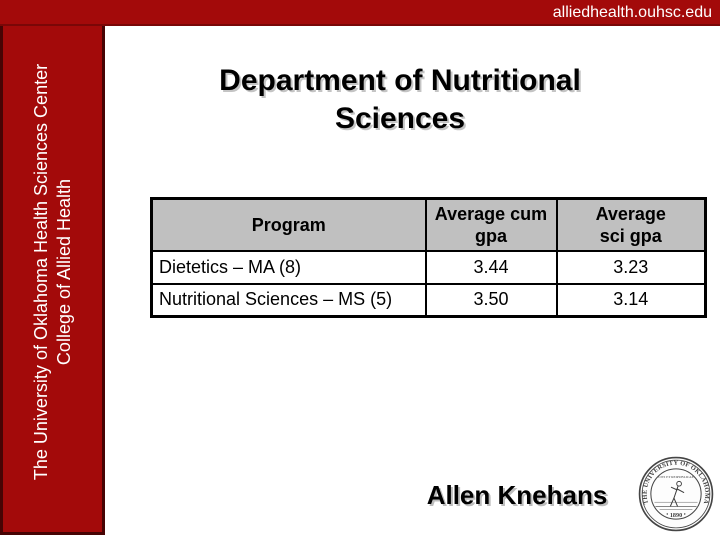 This screenshot has width=720, height=540. I want to click on sidebar-line-college: College of Allied Health, so click(64, 272).